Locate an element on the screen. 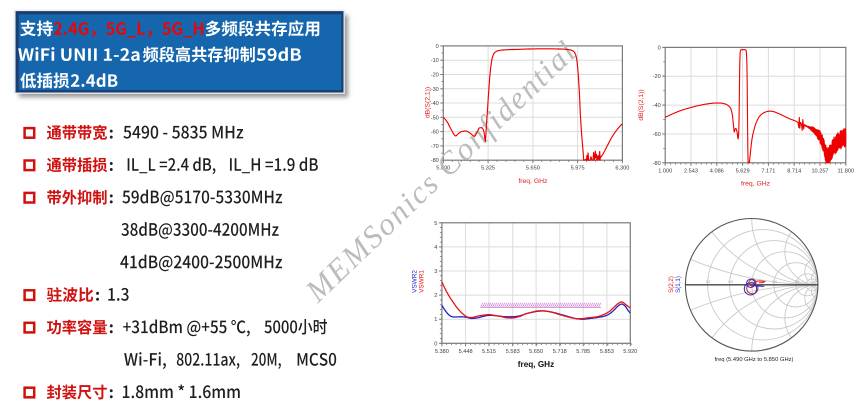 Image resolution: width=859 pixels, height=405 pixels. svg-text: 4 is located at coordinates (435, 248).